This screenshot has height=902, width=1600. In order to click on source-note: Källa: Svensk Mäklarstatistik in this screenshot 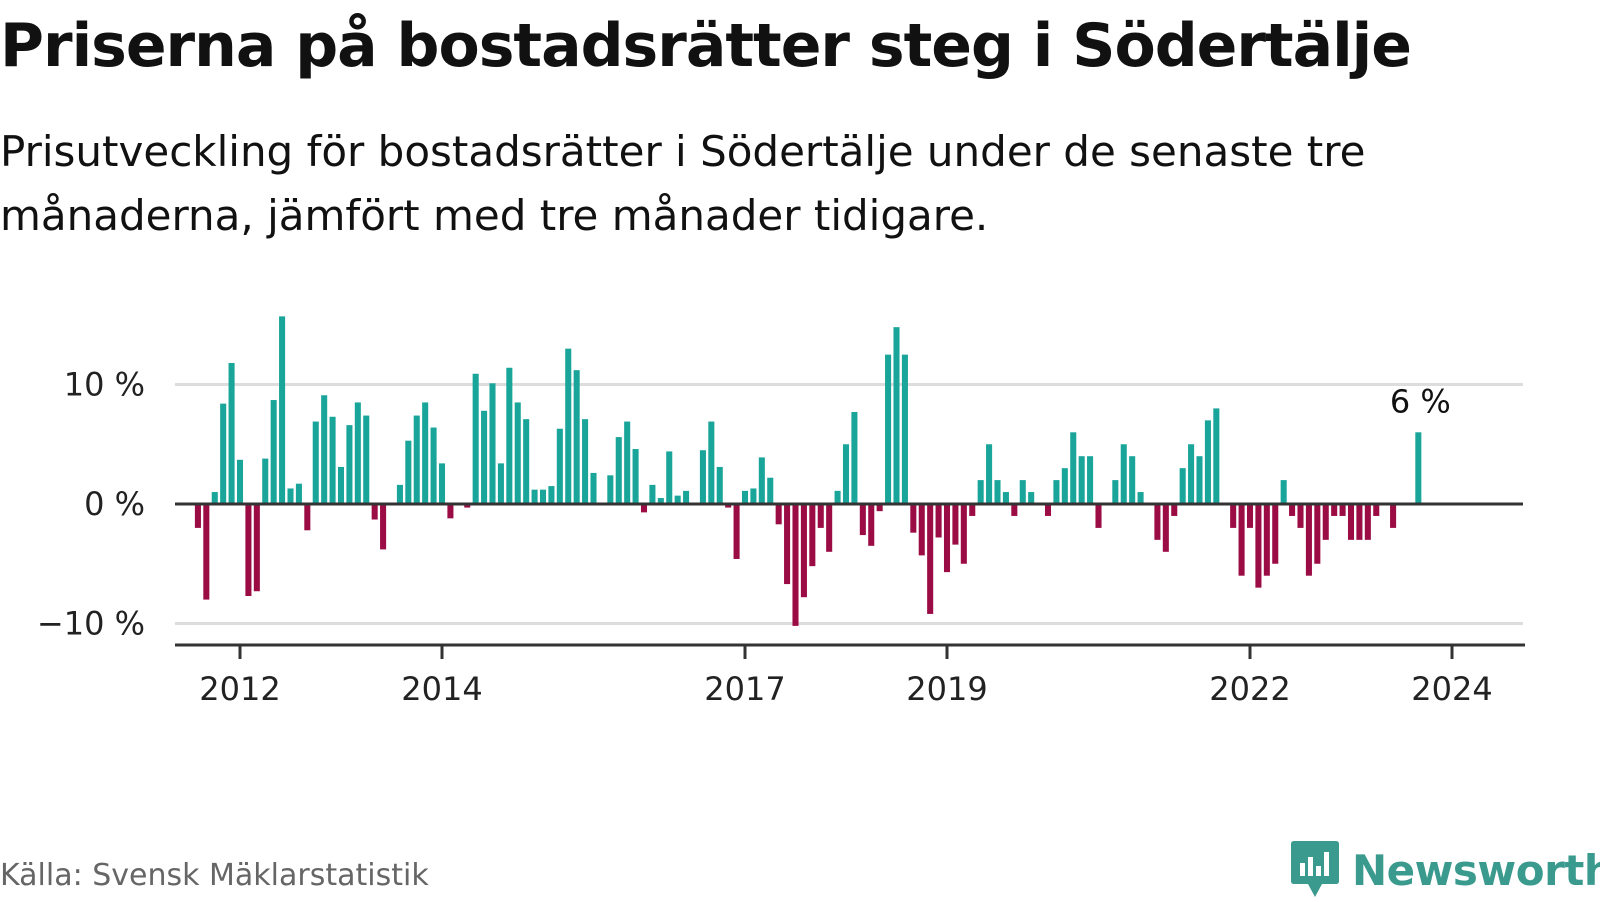, I will do `click(214, 875)`.